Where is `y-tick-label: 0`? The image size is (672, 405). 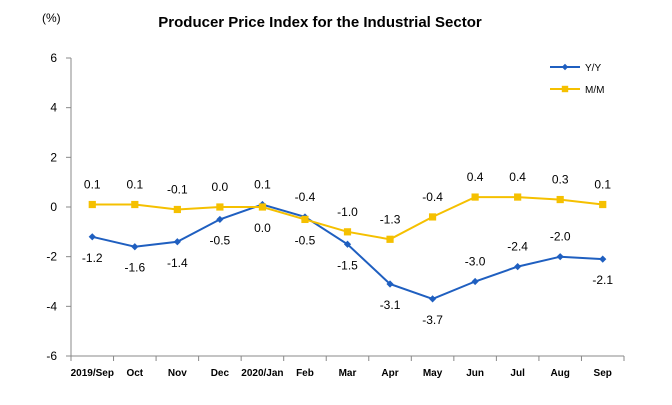 y-tick-label: 0 is located at coordinates (53, 207).